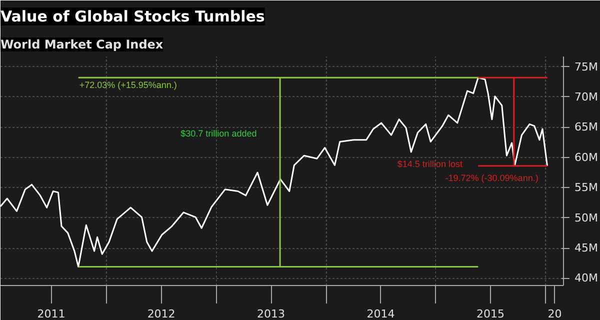  I want to click on x-tick-label: 2013, so click(271, 314).